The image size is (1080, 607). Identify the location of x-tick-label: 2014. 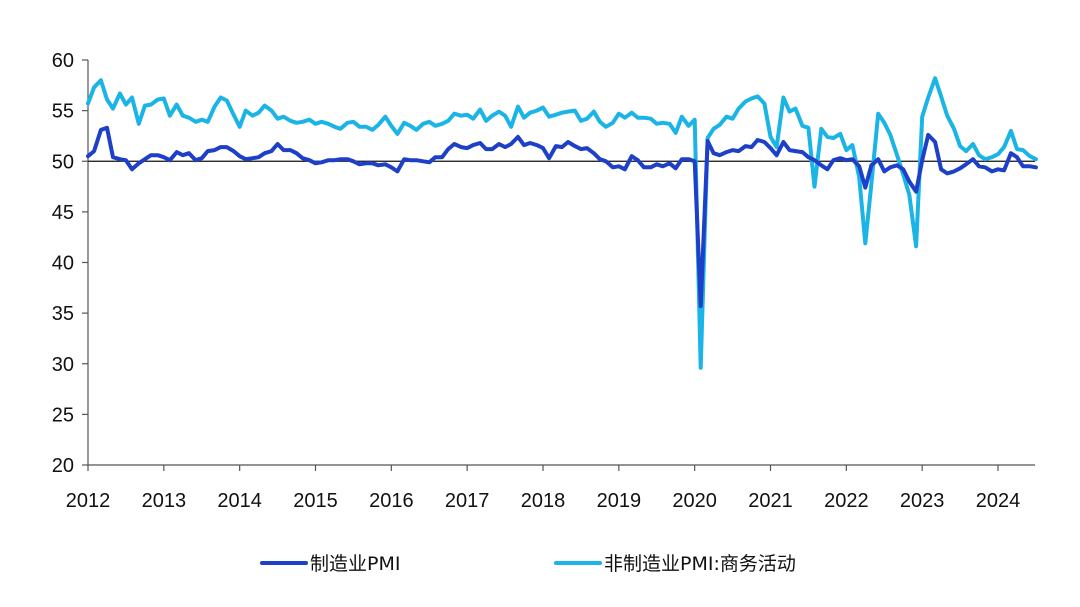
(239, 501).